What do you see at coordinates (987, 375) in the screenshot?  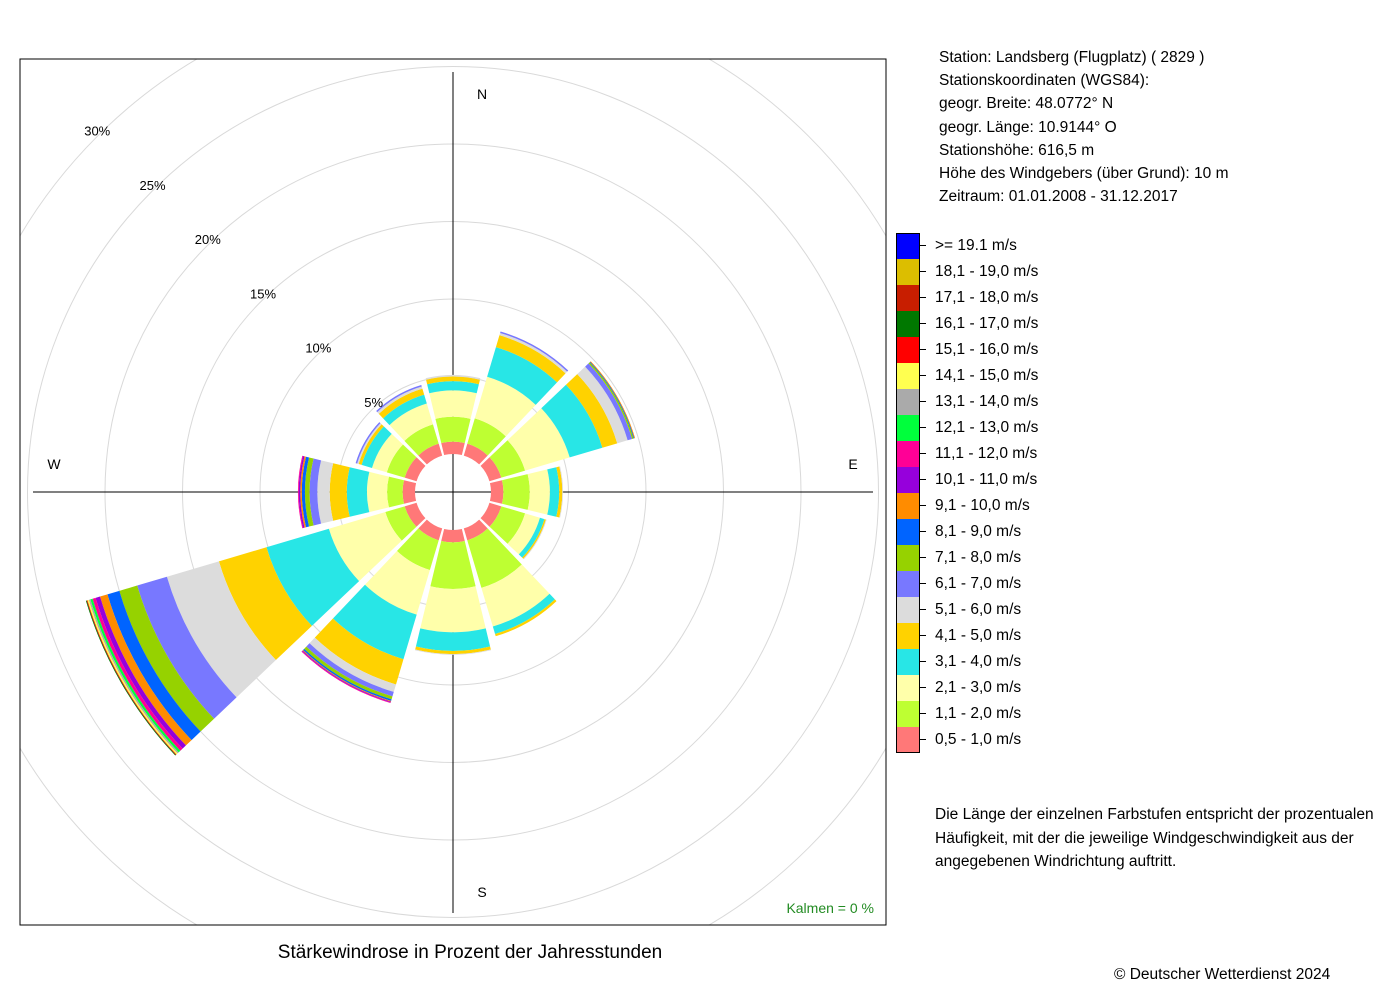 I see `legend-label: 14,1 - 15,0 m/s` at bounding box center [987, 375].